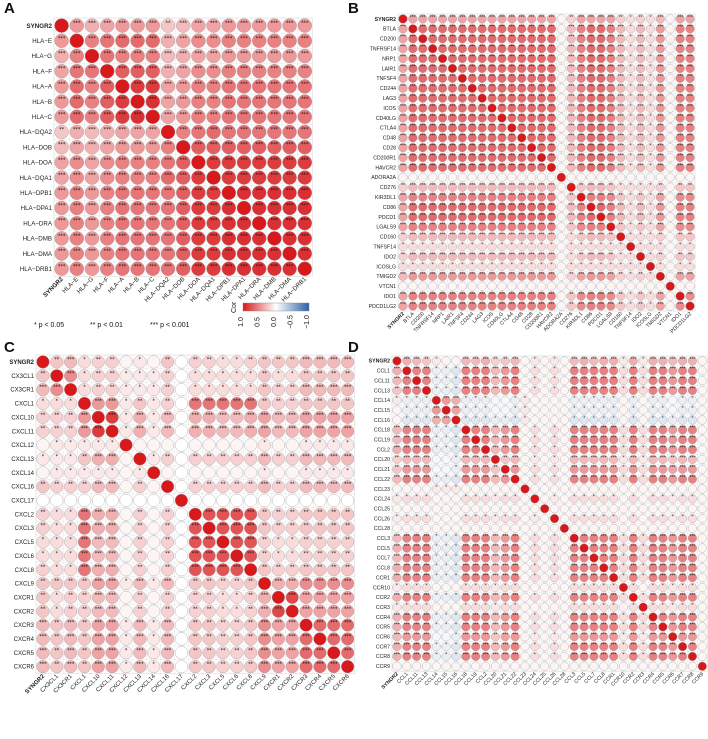  I want to click on row-label: CCR8, so click(383, 657).